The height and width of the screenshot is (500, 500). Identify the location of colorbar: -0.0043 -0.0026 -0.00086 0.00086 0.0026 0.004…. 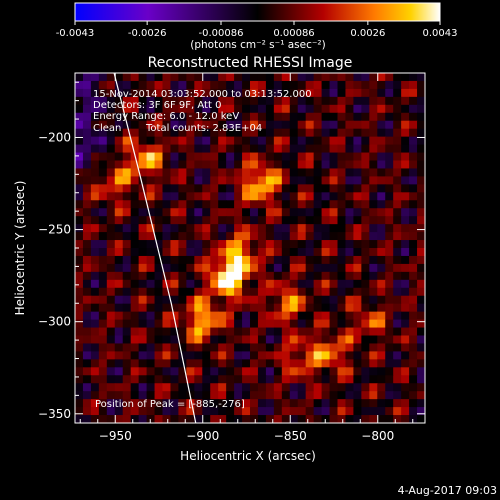
(257, 26).